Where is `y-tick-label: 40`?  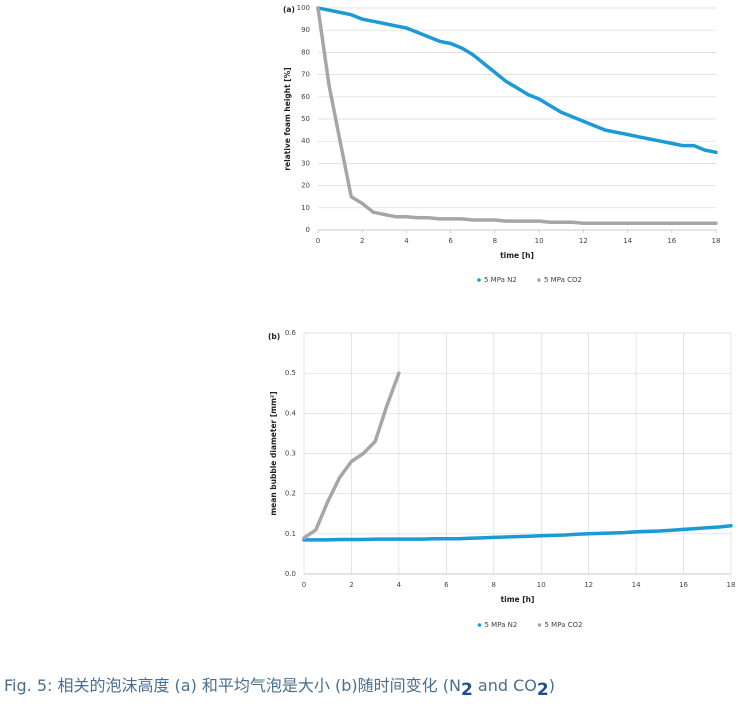 y-tick-label: 40 is located at coordinates (305, 141).